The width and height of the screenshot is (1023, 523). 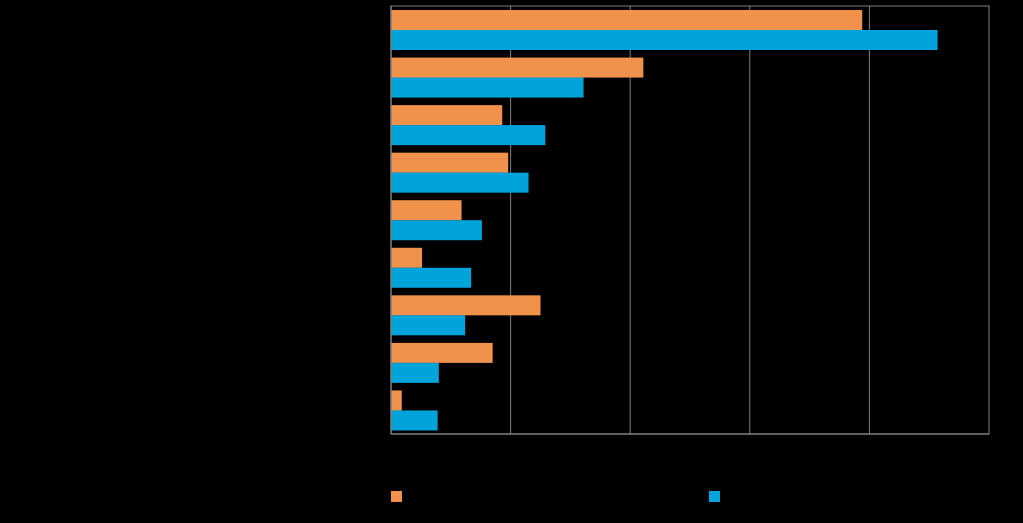 I want to click on bar-series2-cat1, so click(x=664, y=40).